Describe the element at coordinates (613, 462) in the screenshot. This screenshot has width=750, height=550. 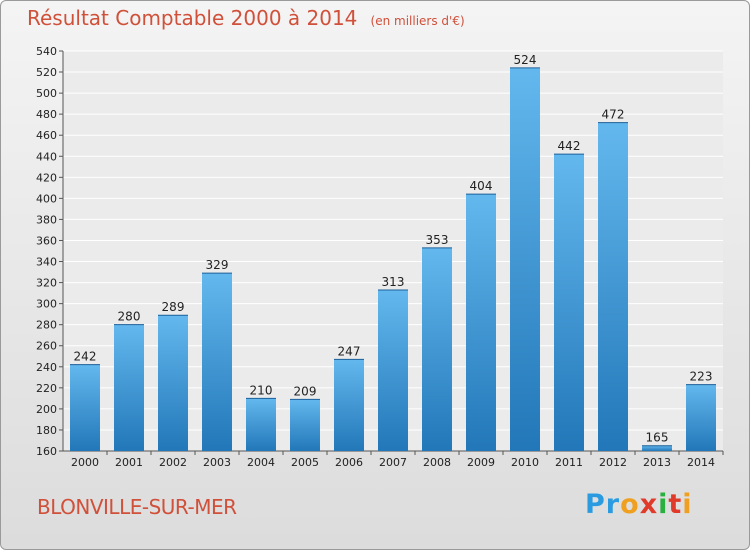
I see `x-tick-label: 2012` at that location.